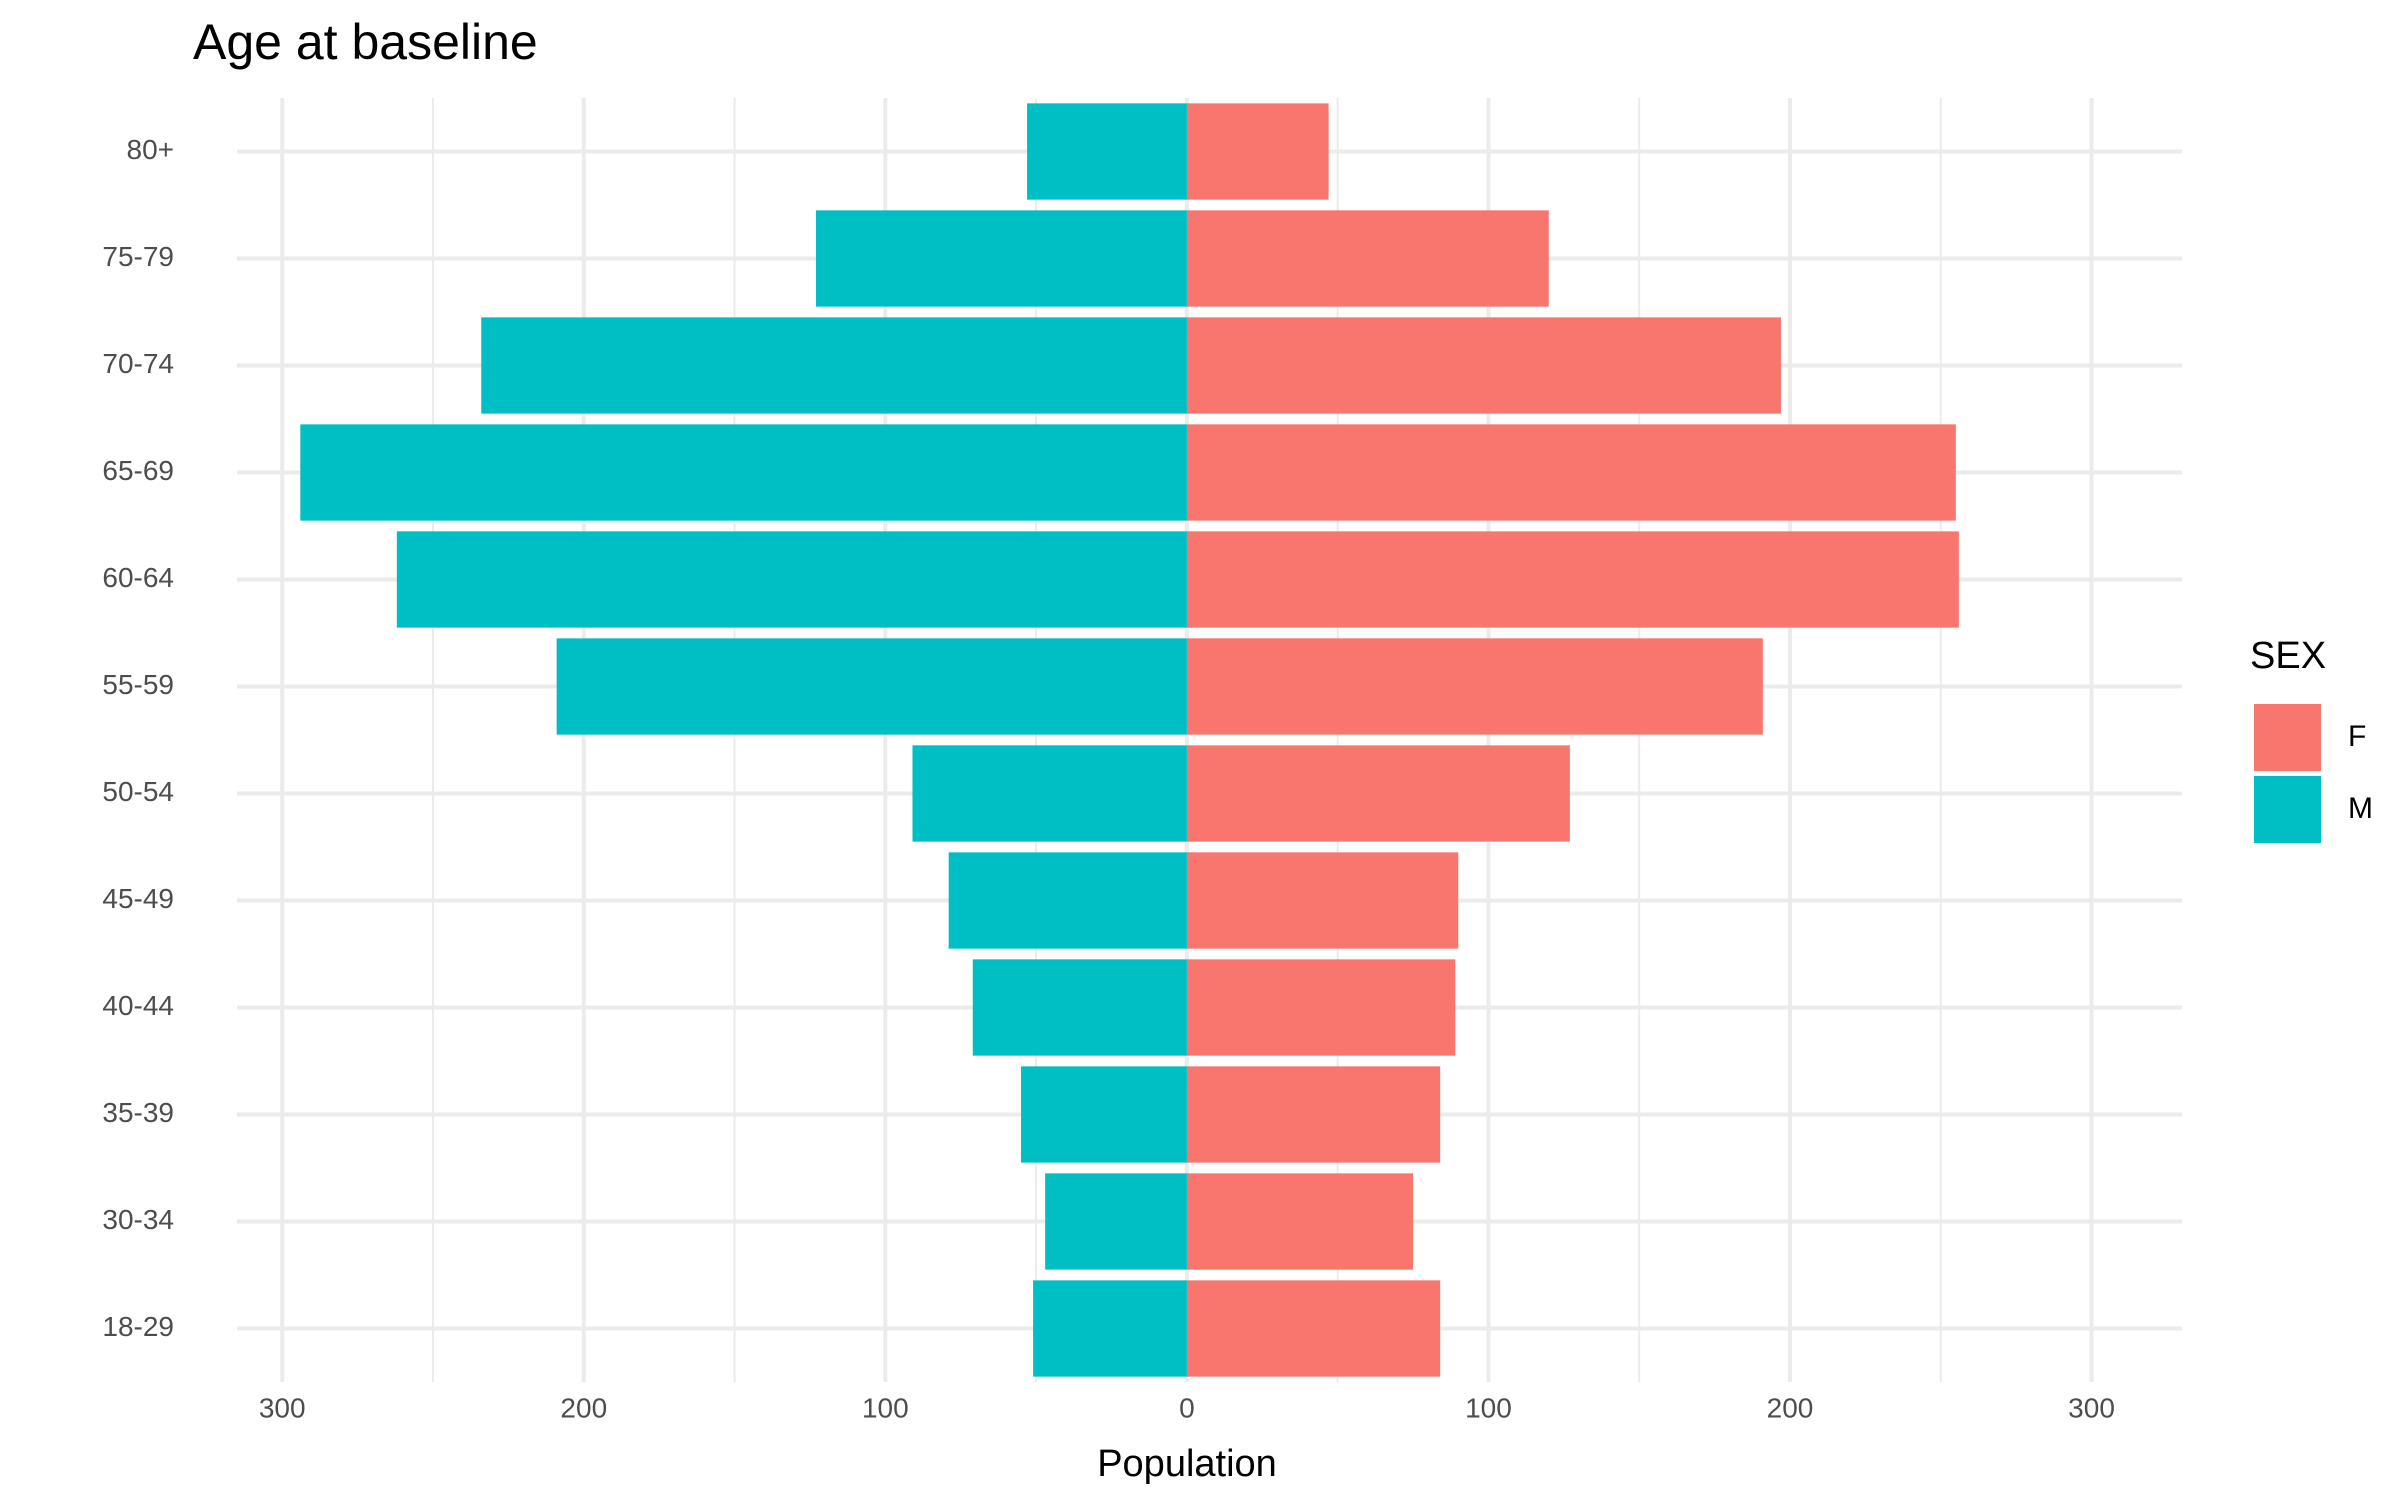 The height and width of the screenshot is (1500, 2400). Describe the element at coordinates (138, 577) in the screenshot. I see `y-tick-label: 60-64` at that location.